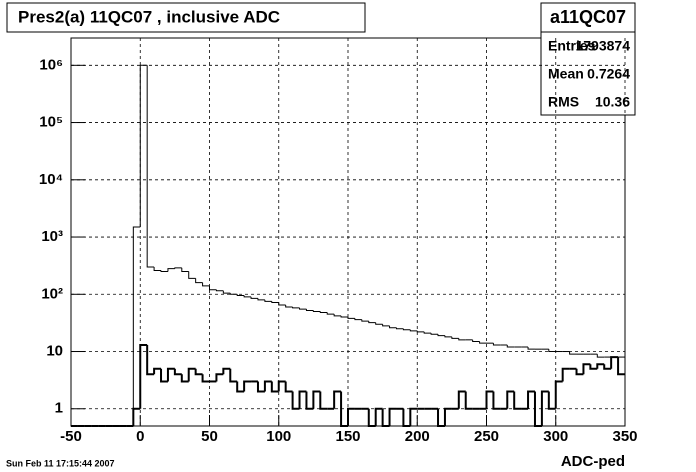  Describe the element at coordinates (572, 46) in the screenshot. I see `stats-label: Entries` at that location.